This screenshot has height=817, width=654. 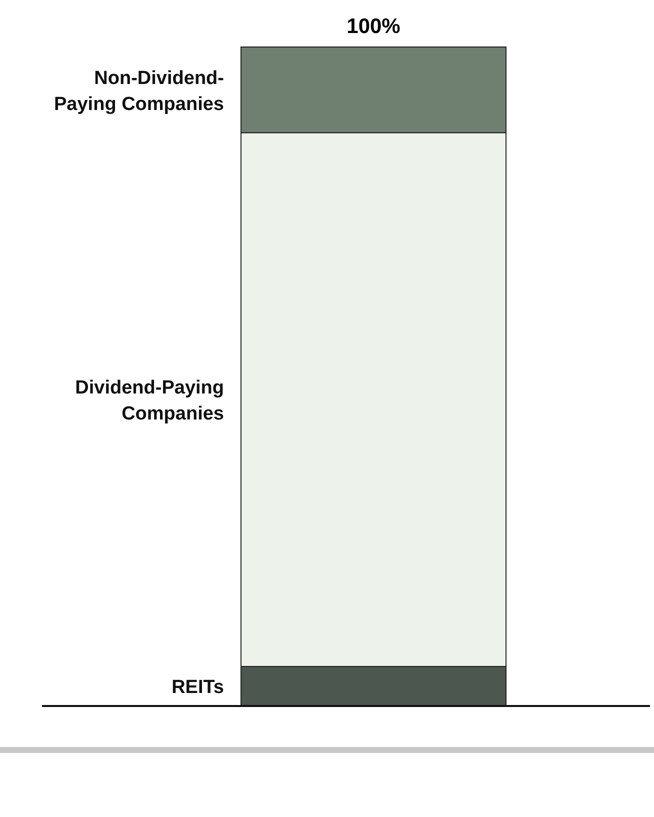 What do you see at coordinates (139, 91) in the screenshot?
I see `series-label: Non-Dividend-Paying Companies` at bounding box center [139, 91].